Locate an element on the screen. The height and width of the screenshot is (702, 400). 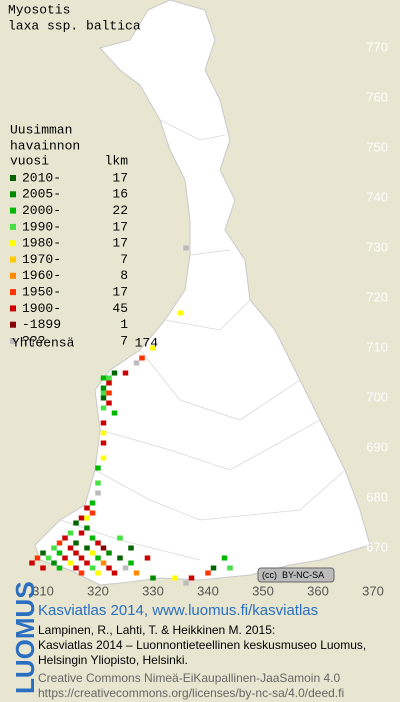
legend-label: 1950- is located at coordinates (41, 292).